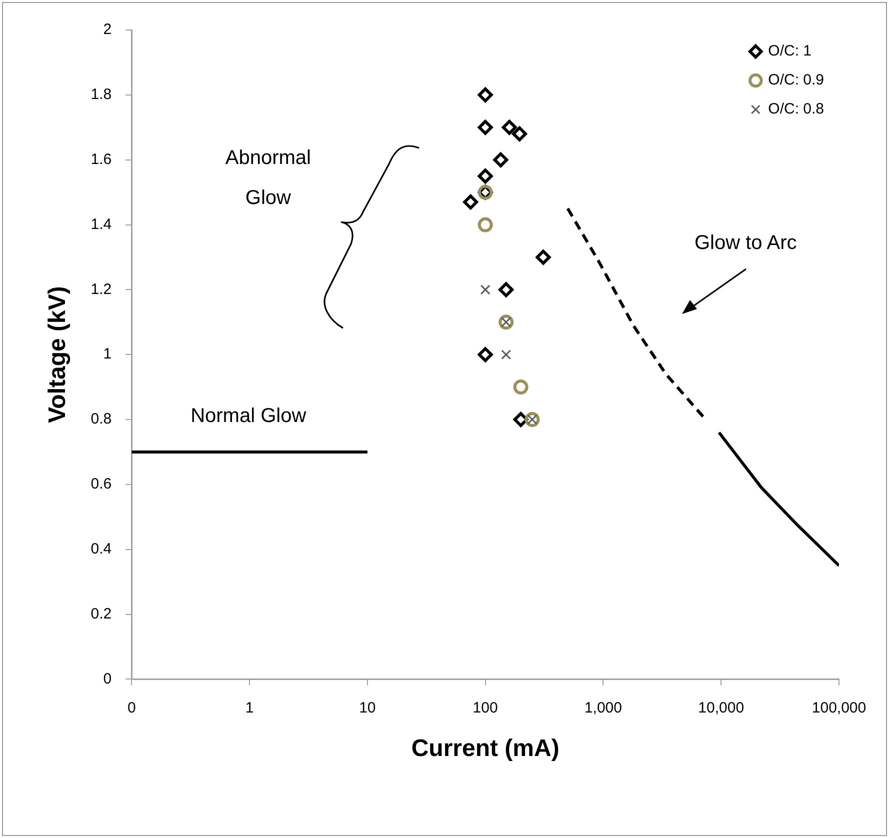 Image resolution: width=889 pixels, height=838 pixels. What do you see at coordinates (107, 29) in the screenshot?
I see `y-tick-label: 2` at bounding box center [107, 29].